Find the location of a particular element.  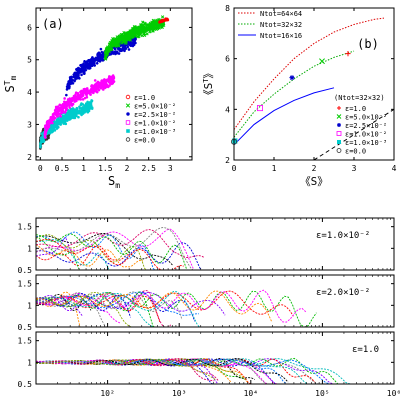

y-tick-label: 1.5 is located at coordinates (25, 227).